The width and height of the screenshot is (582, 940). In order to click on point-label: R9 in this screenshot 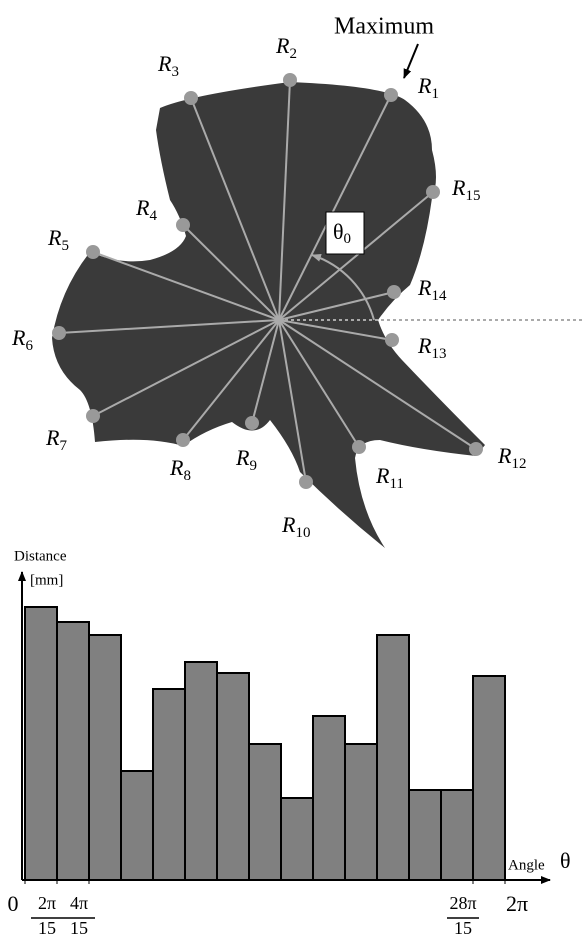, I will do `click(246, 459)`.